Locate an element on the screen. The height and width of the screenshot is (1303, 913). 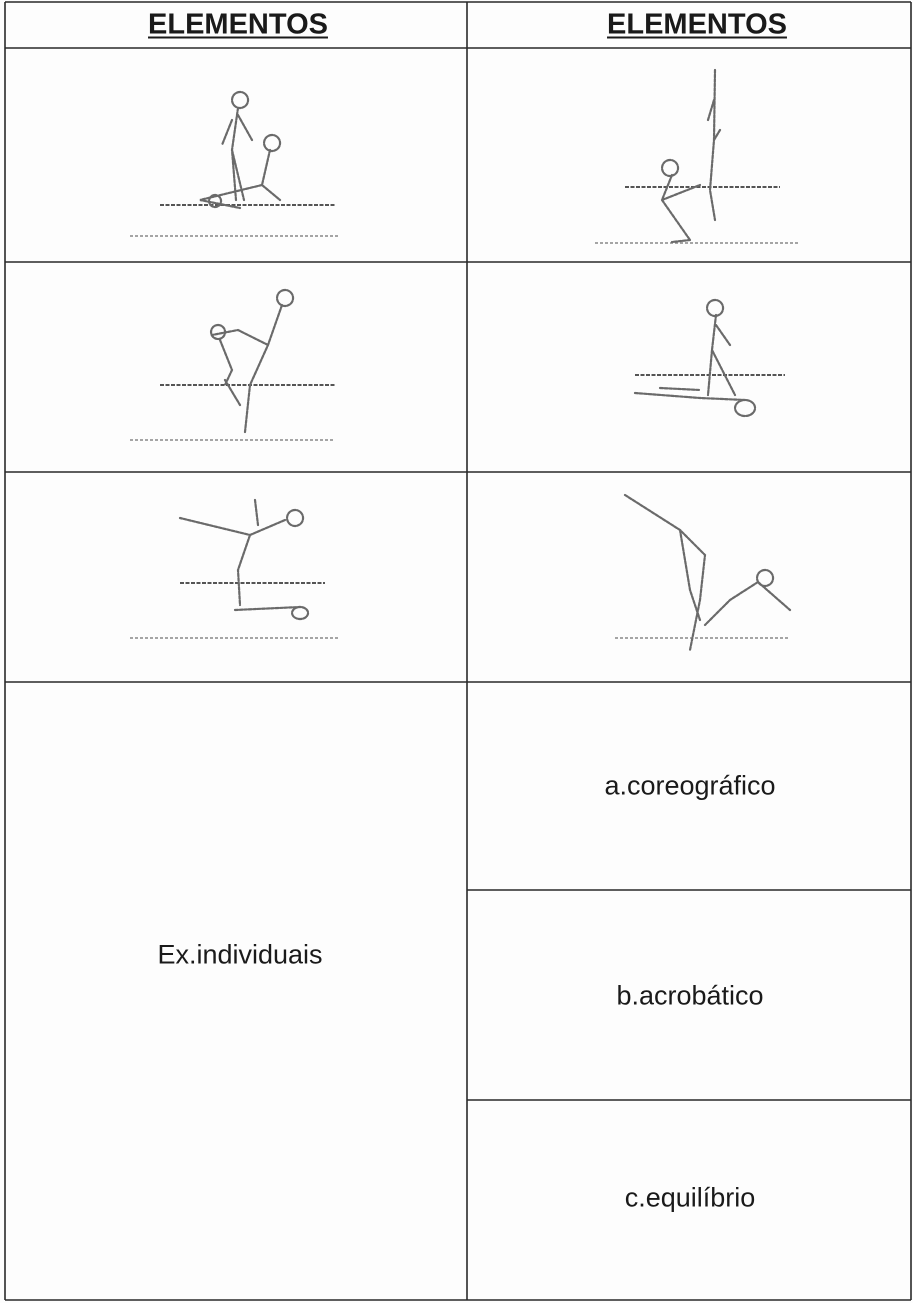
item-label: c.equilíbrio is located at coordinates (690, 1197).